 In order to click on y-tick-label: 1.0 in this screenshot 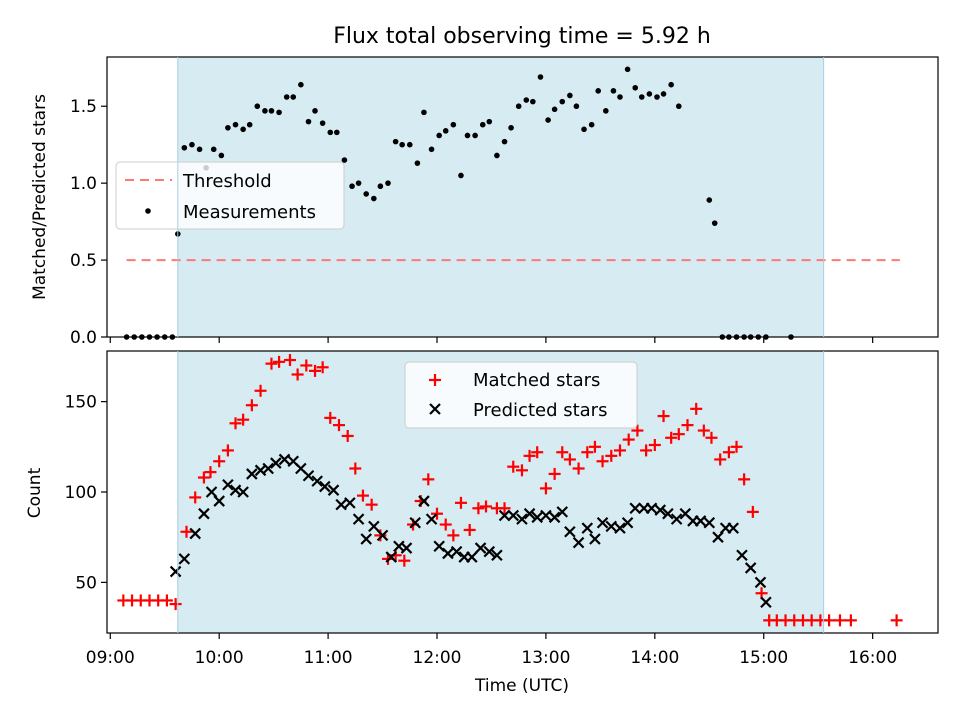, I will do `click(83, 184)`.